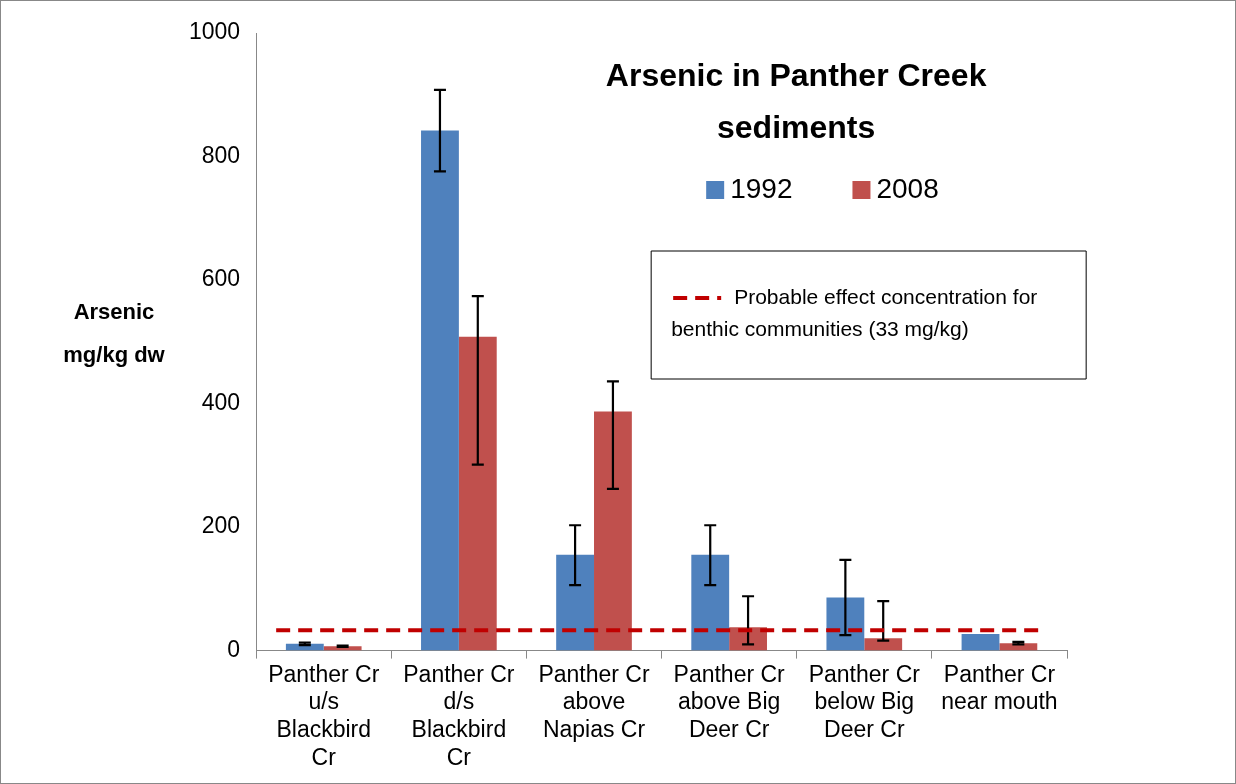 Image resolution: width=1236 pixels, height=784 pixels. Describe the element at coordinates (221, 154) in the screenshot. I see `y-tick-label: 800` at that location.